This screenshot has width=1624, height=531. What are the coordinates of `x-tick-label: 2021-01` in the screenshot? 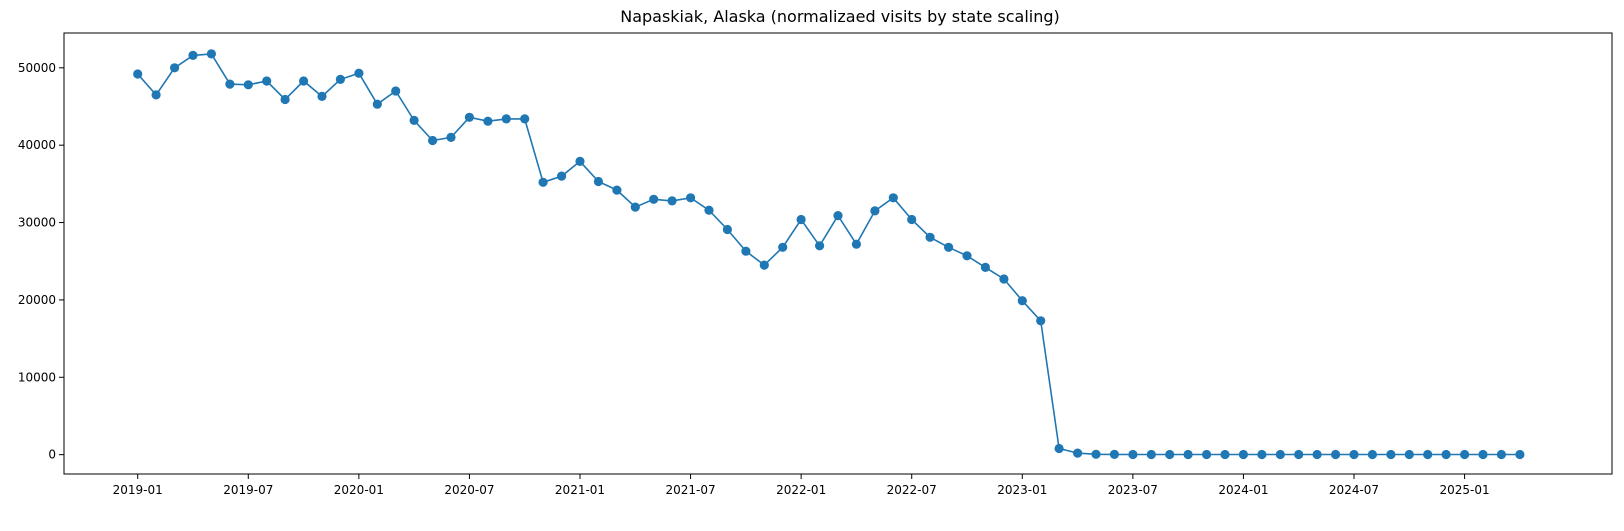 It's located at (580, 490).